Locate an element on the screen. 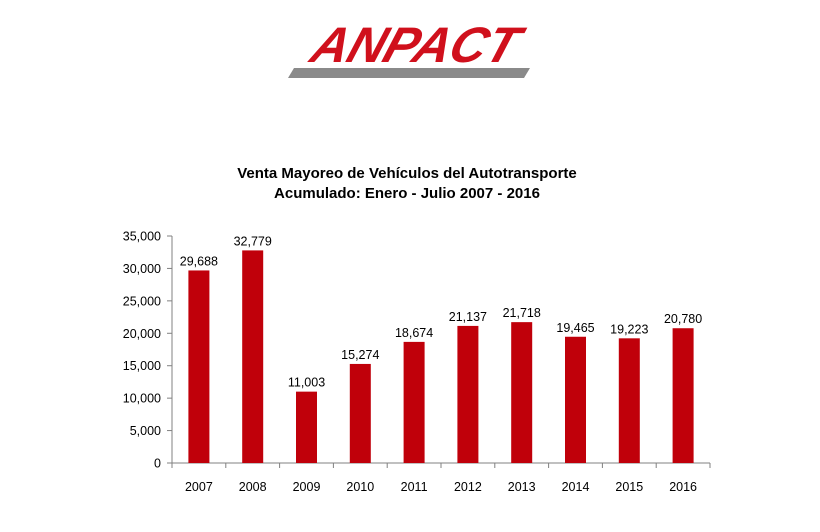 Image resolution: width=820 pixels, height=532 pixels. data-label: 18,674 is located at coordinates (414, 333).